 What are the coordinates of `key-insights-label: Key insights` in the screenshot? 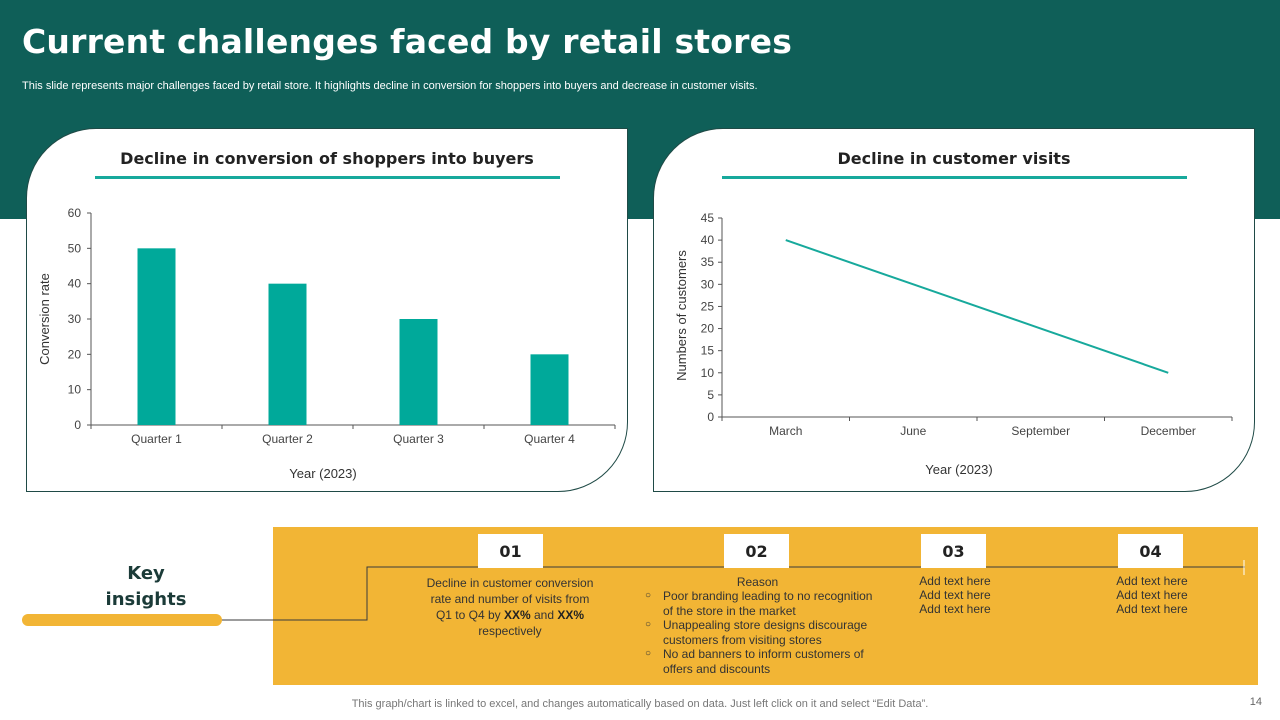 It's located at (146, 587).